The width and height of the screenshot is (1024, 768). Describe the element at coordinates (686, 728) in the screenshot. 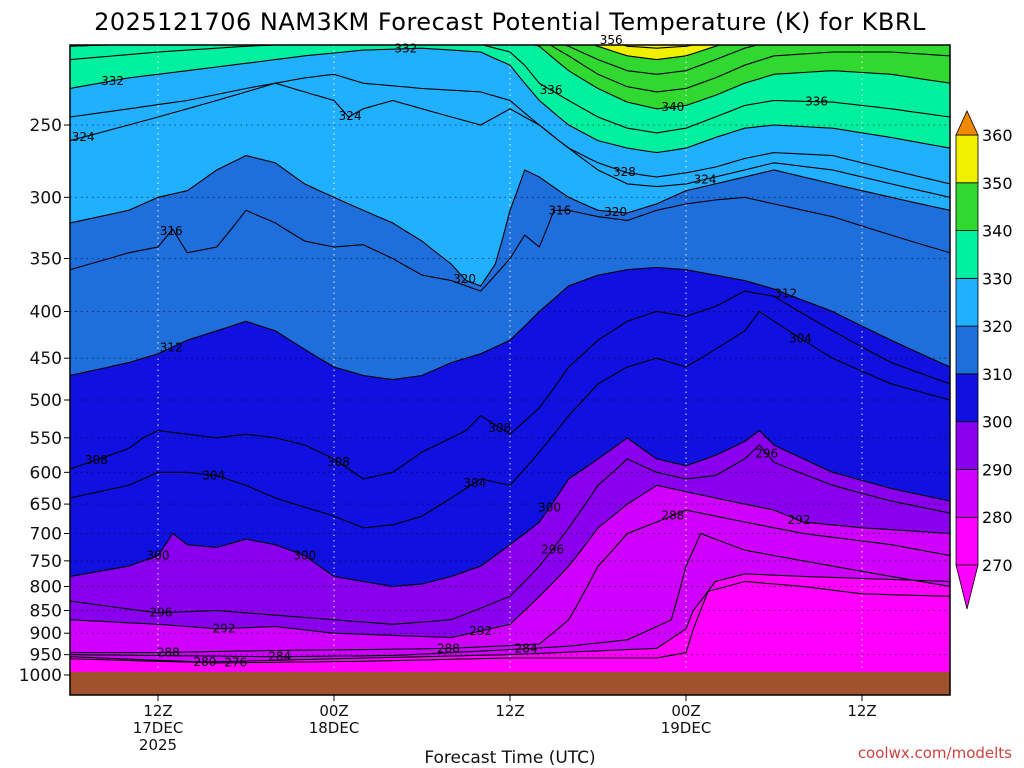

I see `x-tick-label-42-2: 19DEC` at that location.